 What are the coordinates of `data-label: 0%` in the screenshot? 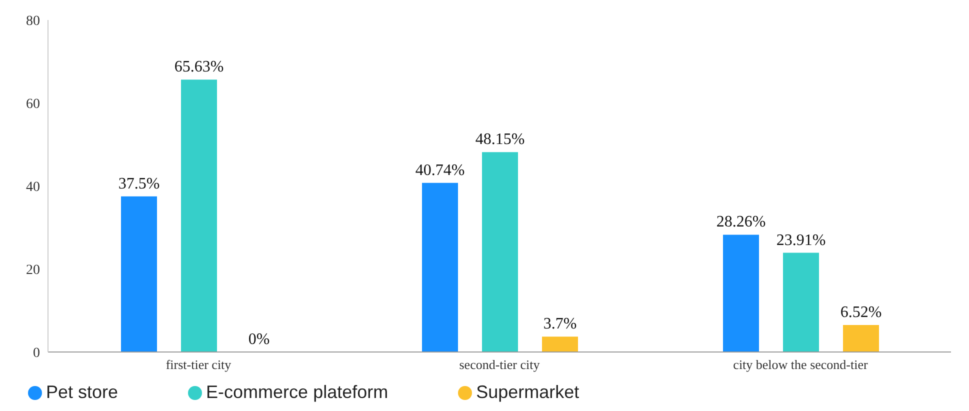 It's located at (259, 339).